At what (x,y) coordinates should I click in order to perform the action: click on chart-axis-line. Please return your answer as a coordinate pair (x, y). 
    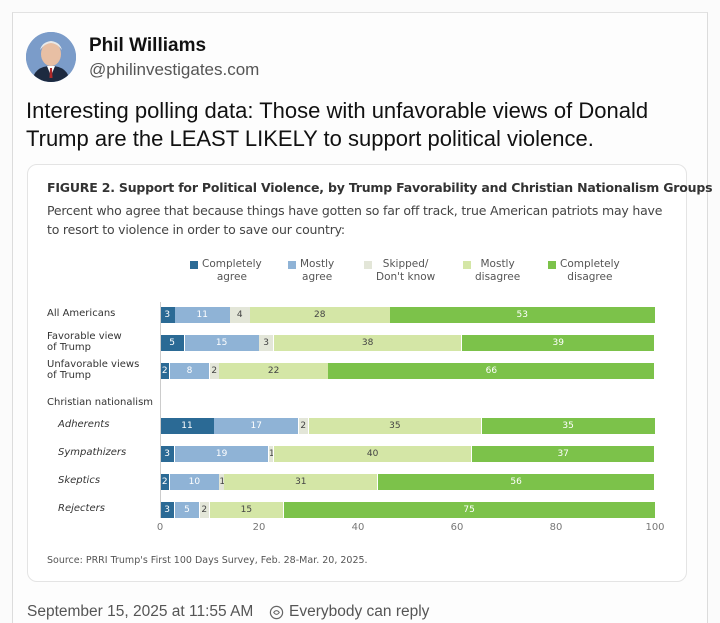
    Looking at the image, I should click on (160, 410).